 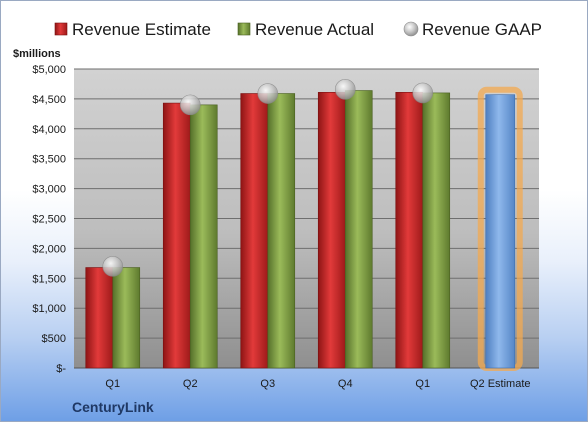 I want to click on y-tick-label: $1,000, so click(x=49, y=309).